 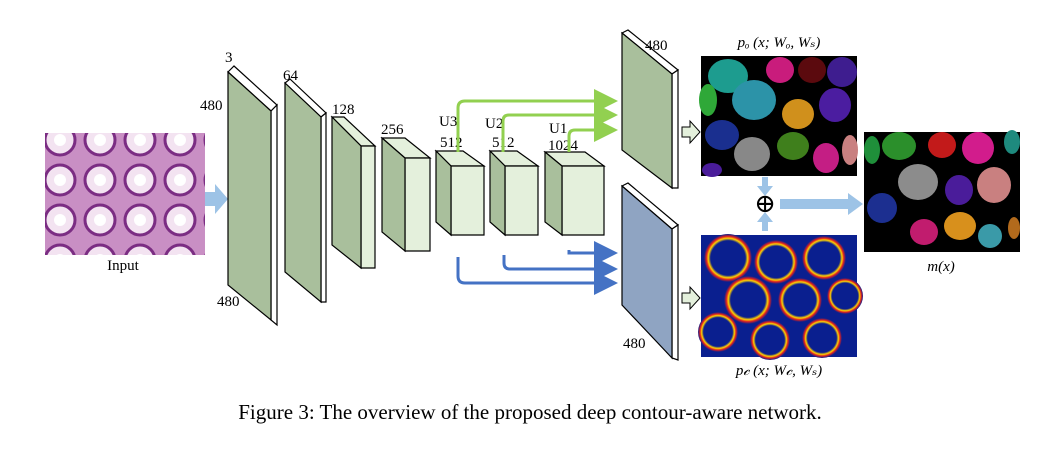 What do you see at coordinates (563, 146) in the screenshot?
I see `dim-label-1024: 1024` at bounding box center [563, 146].